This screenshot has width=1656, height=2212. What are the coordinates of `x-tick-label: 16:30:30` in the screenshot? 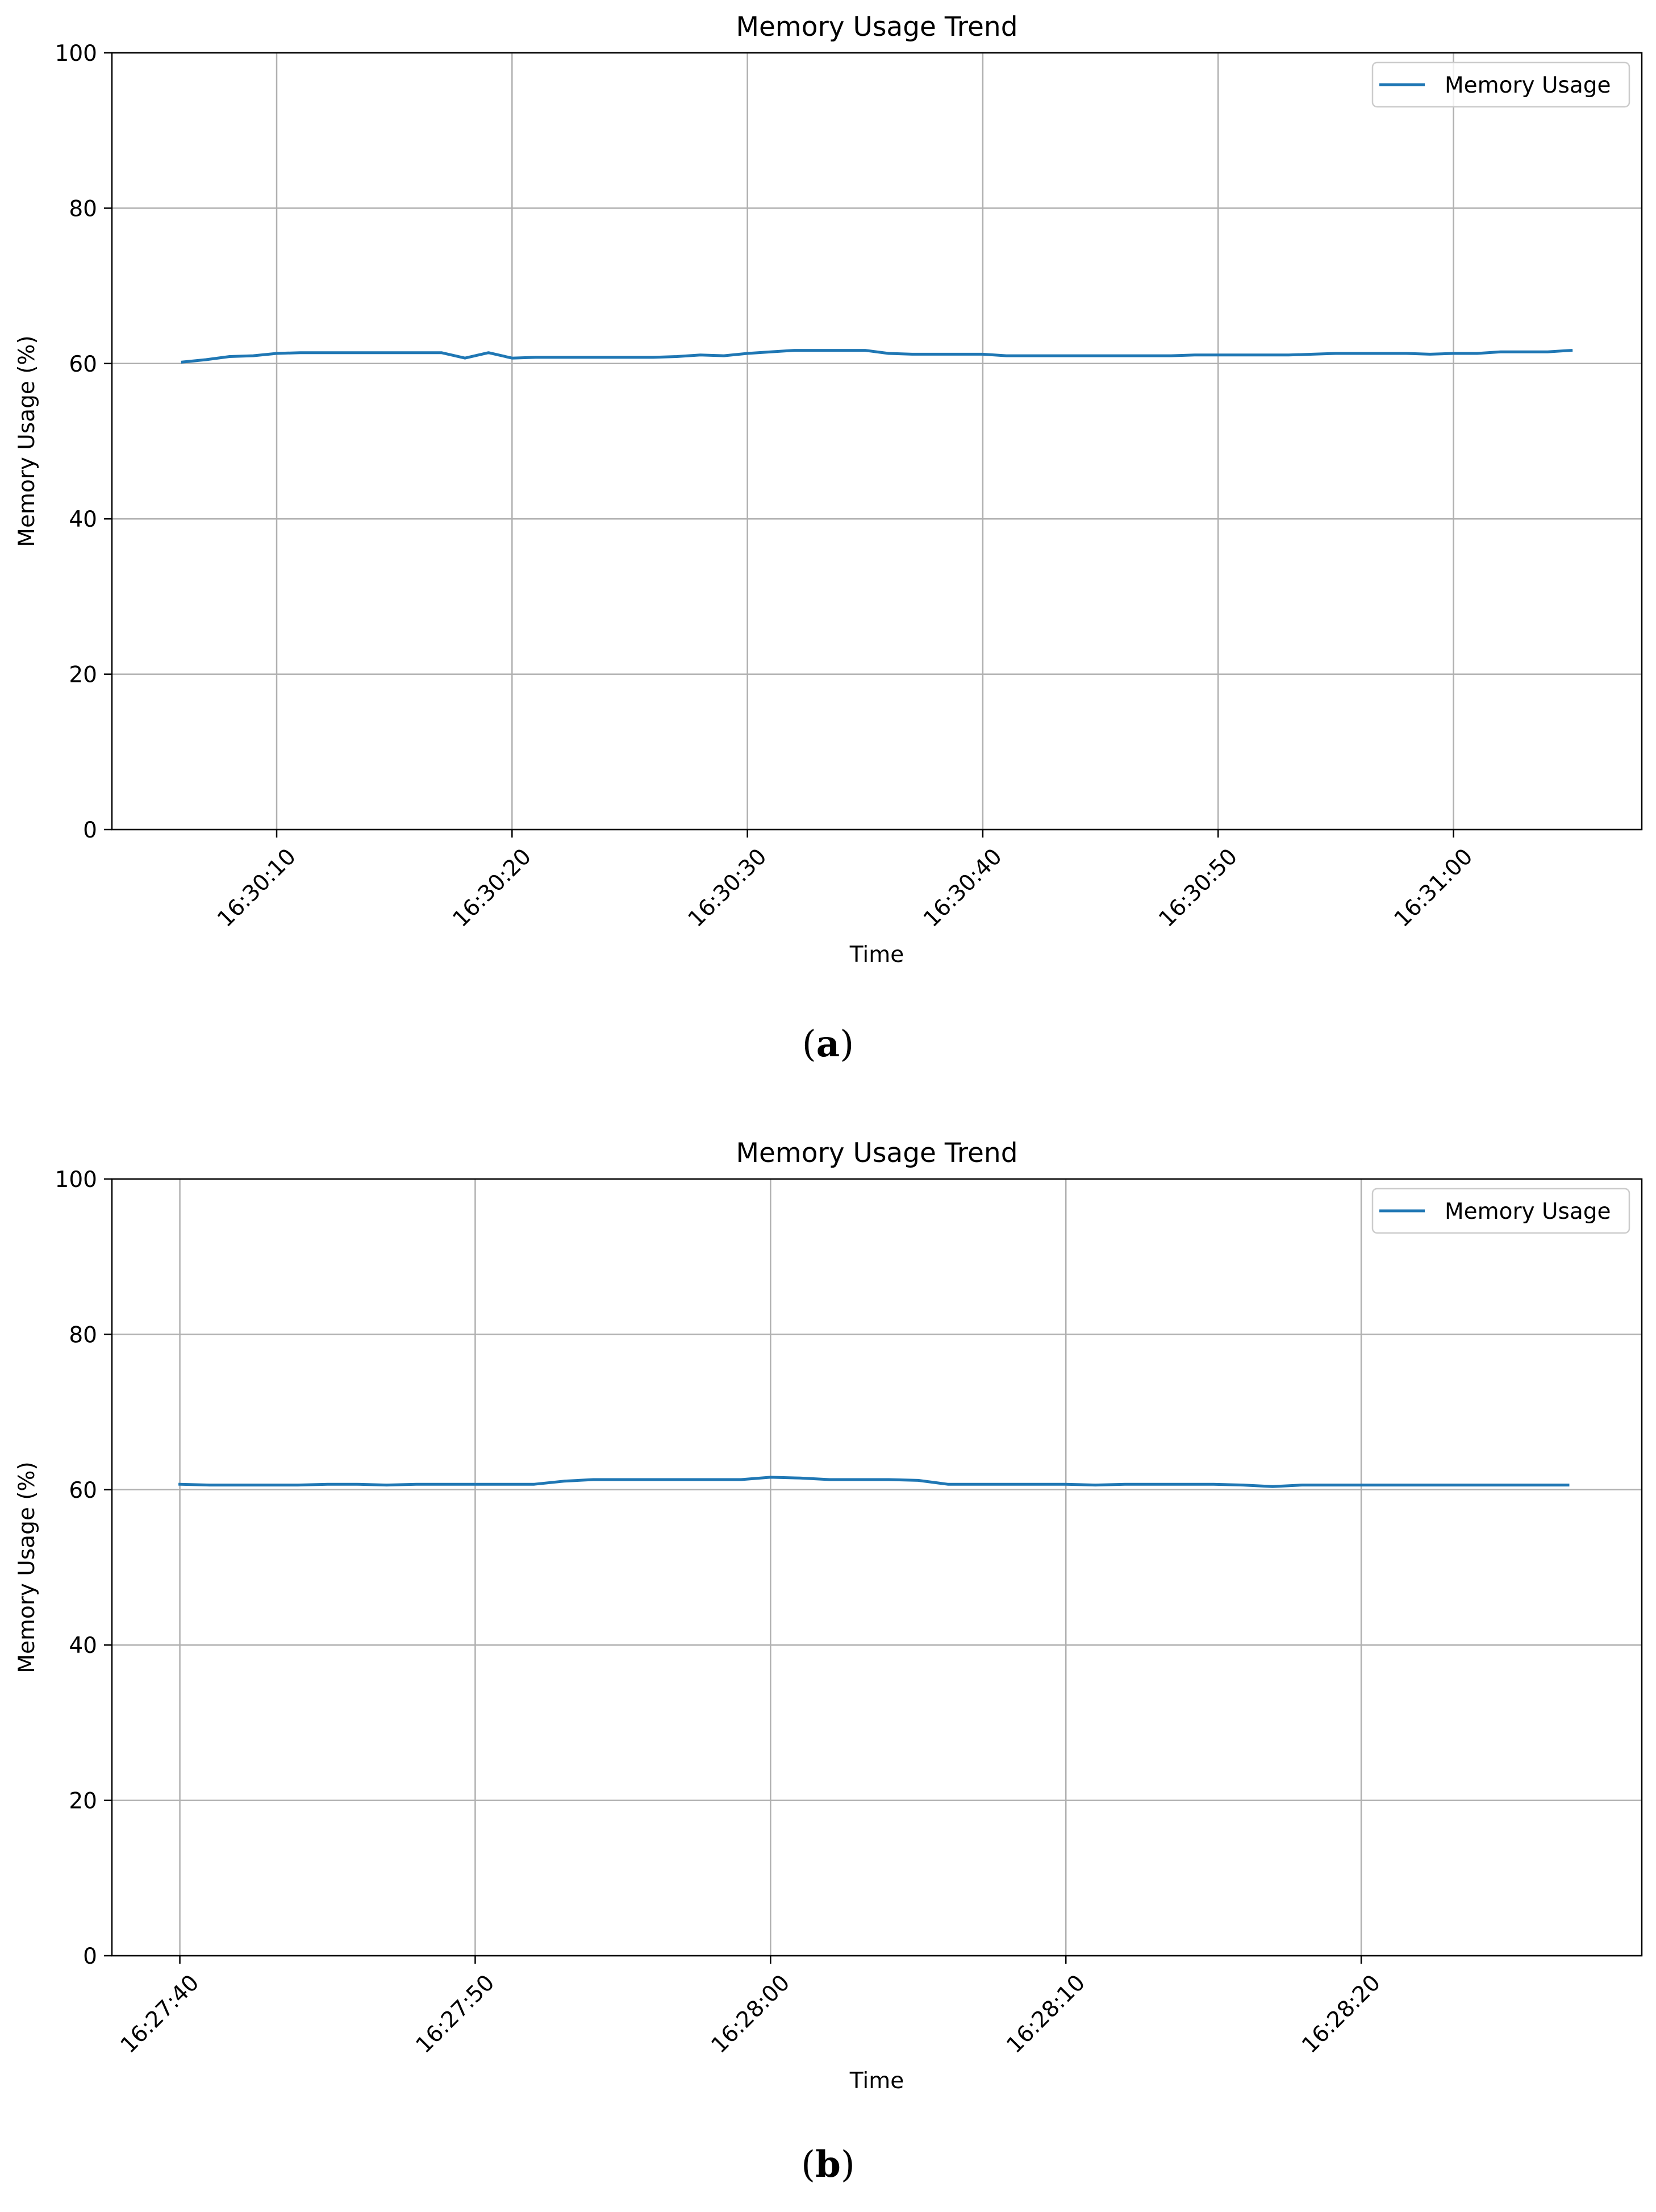 It's located at (727, 888).